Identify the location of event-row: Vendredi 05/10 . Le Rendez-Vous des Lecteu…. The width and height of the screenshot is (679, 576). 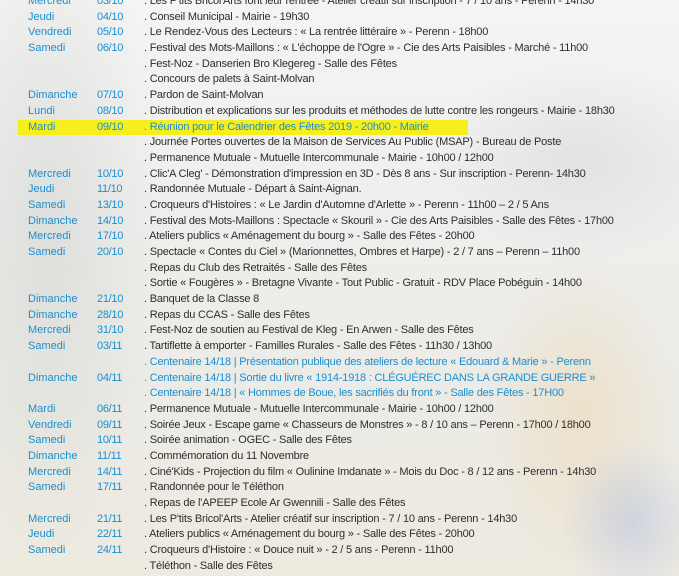
(339, 33).